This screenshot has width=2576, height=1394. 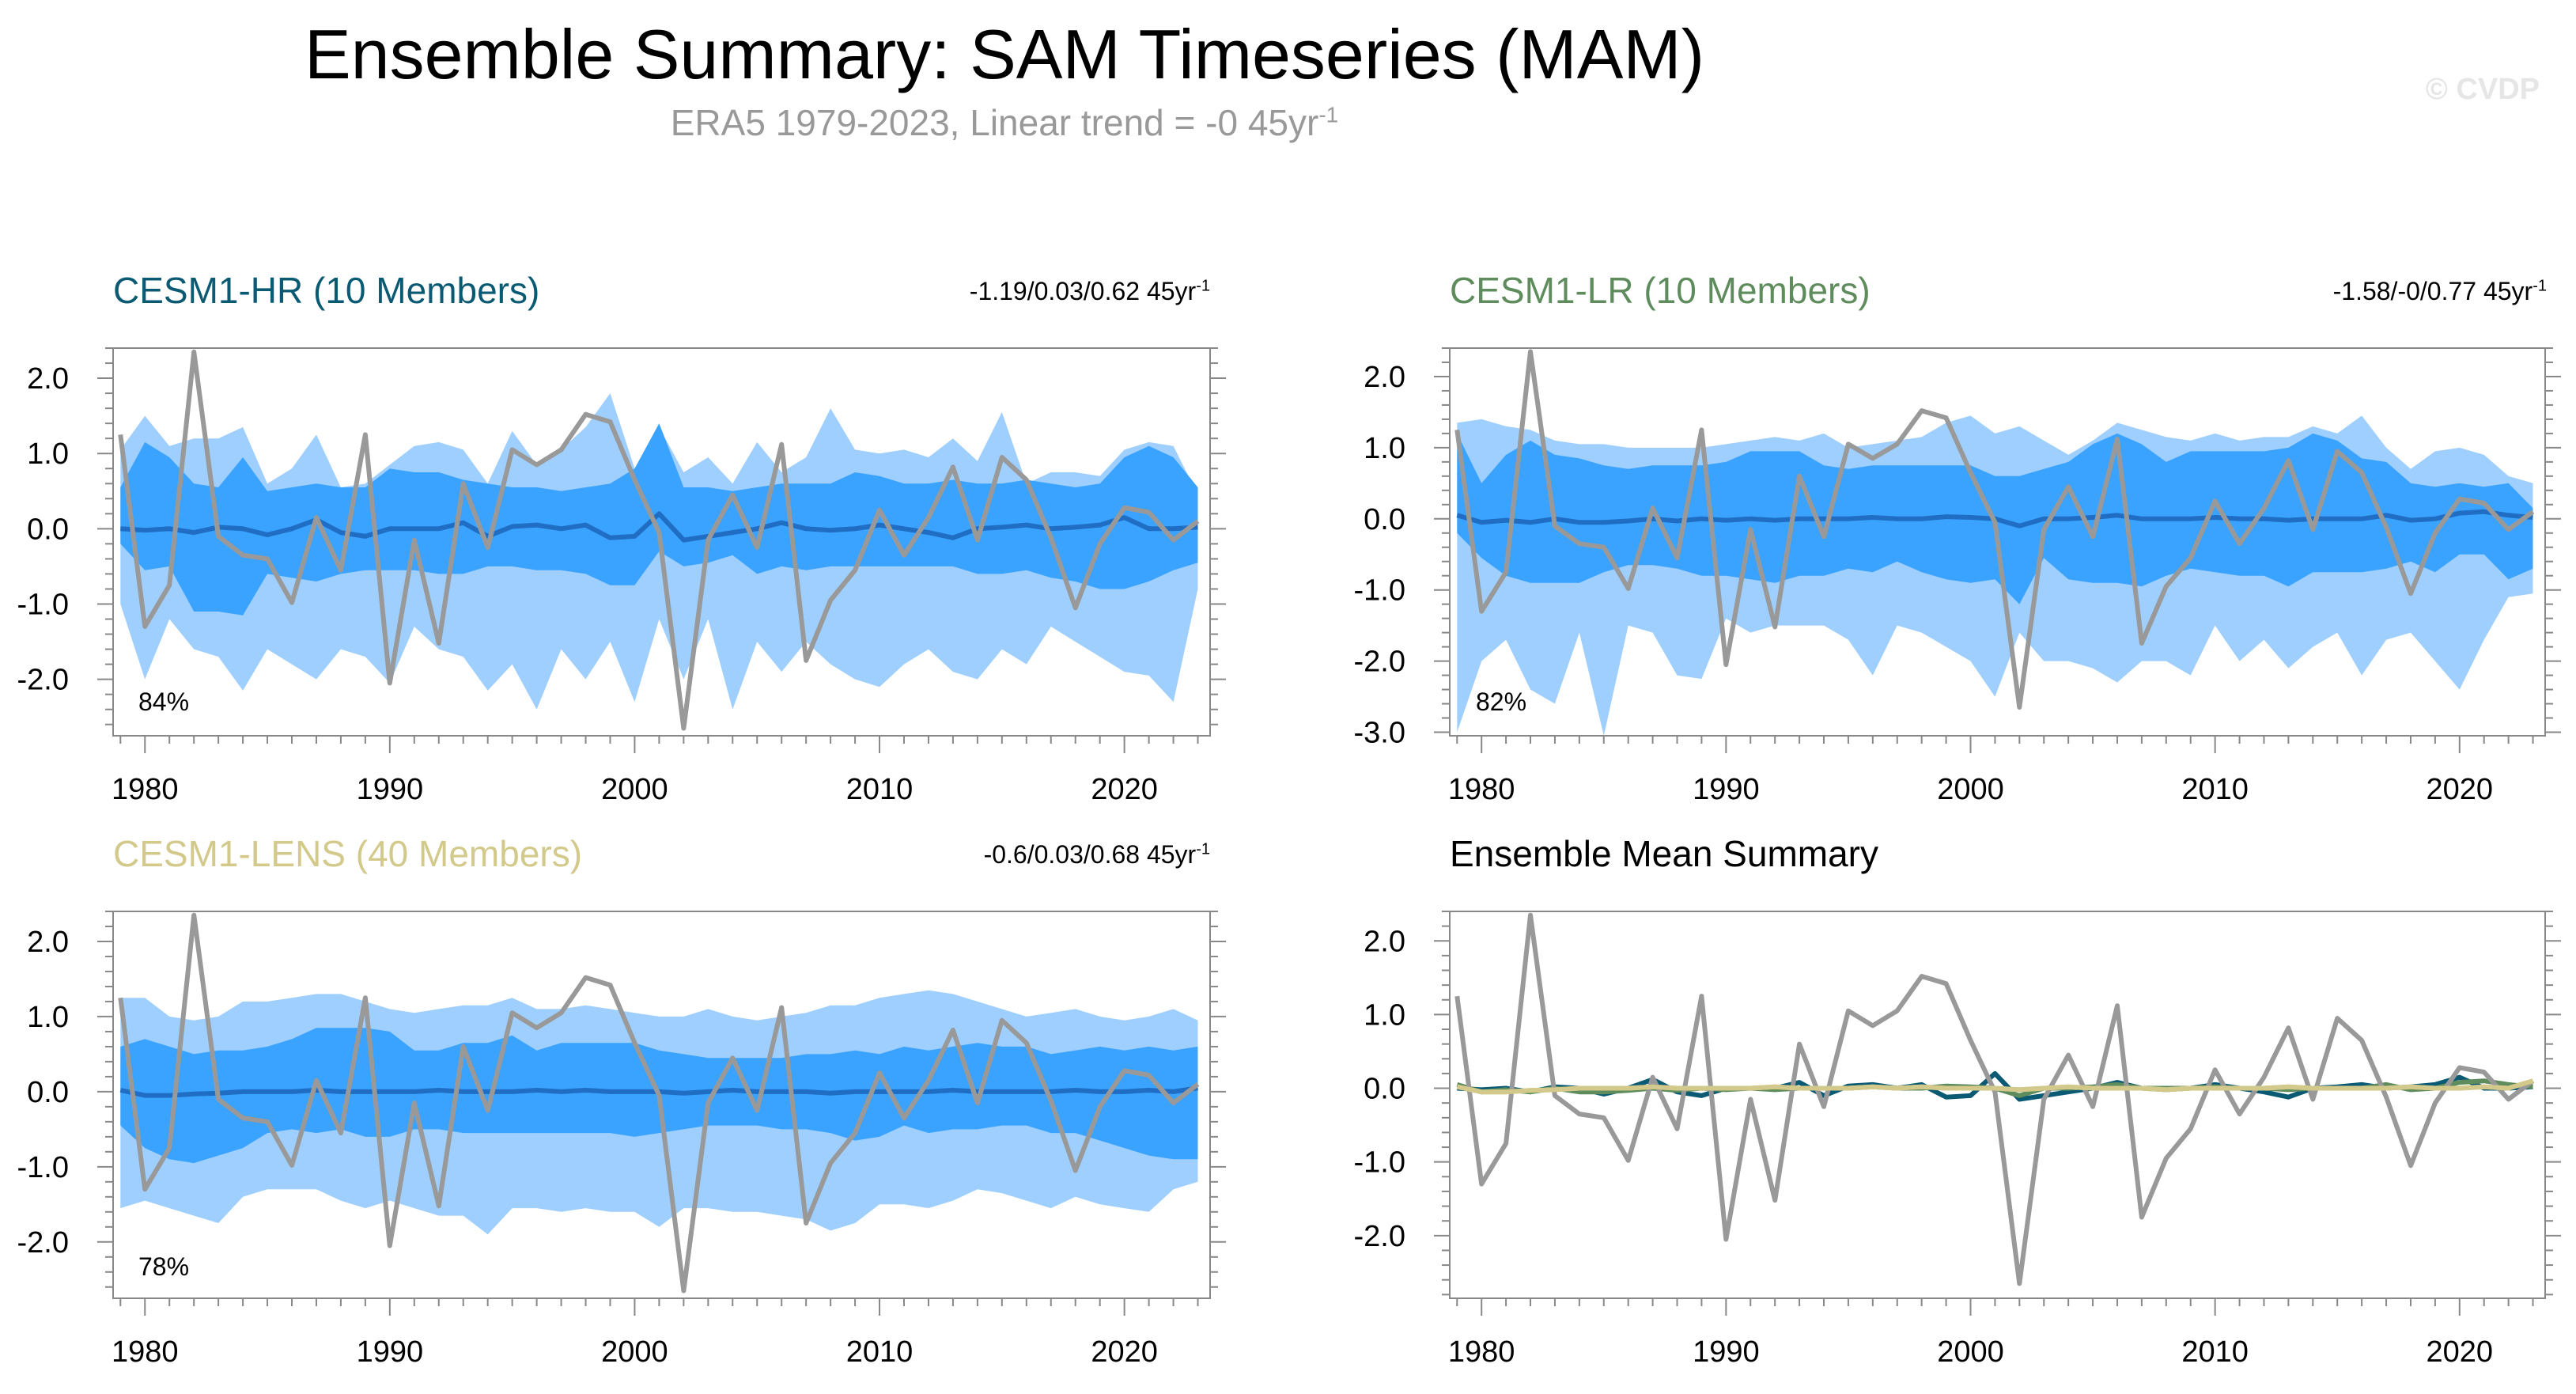 What do you see at coordinates (1203, 849) in the screenshot?
I see `stats-lens-exponent: -1` at bounding box center [1203, 849].